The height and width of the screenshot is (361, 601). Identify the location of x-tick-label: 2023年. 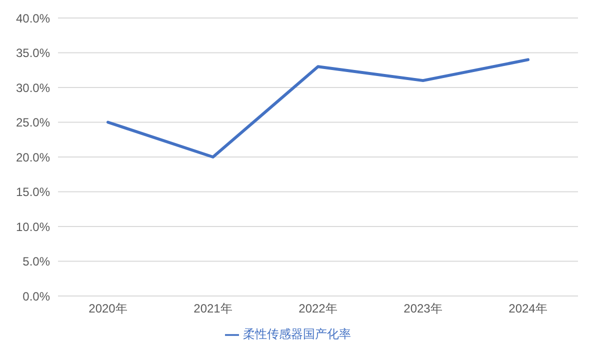
(423, 309).